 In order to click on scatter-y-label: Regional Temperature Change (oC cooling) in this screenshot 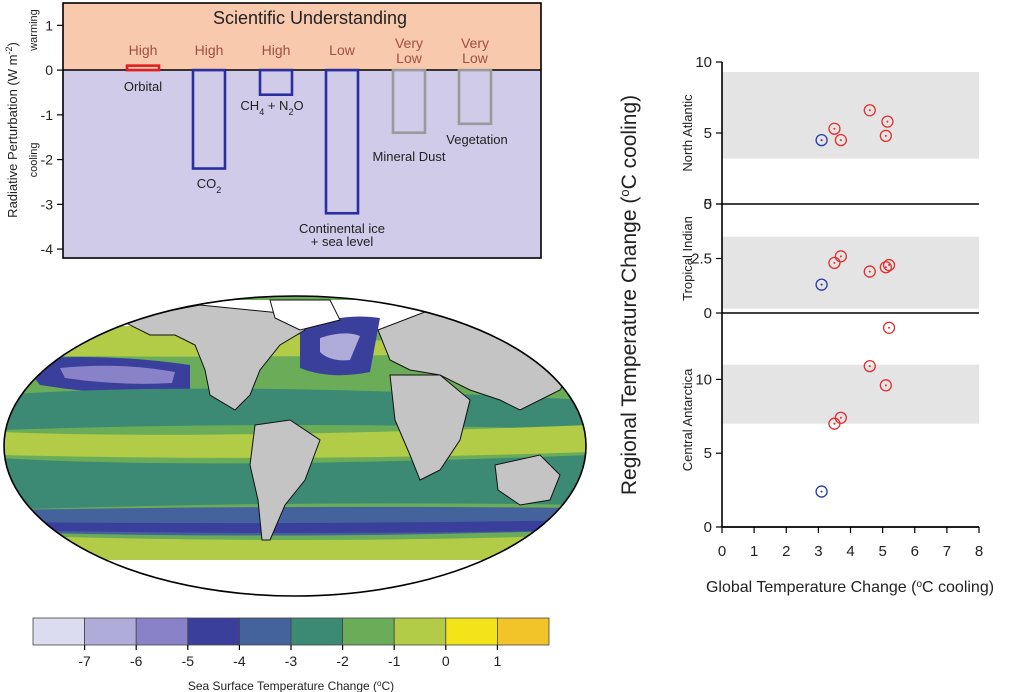, I will do `click(629, 295)`.